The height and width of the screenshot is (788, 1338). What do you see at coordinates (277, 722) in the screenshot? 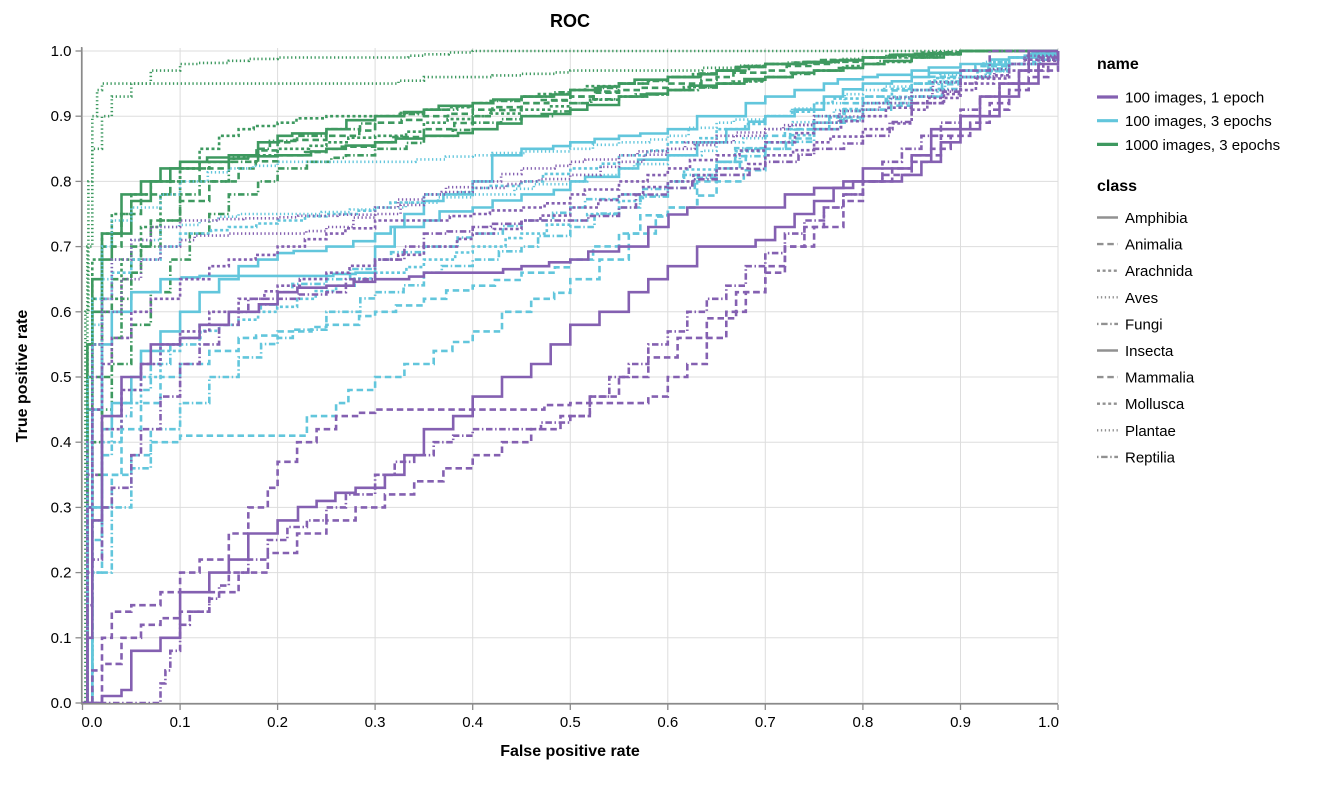
I see `x-tick-label: 0.2` at bounding box center [277, 722].